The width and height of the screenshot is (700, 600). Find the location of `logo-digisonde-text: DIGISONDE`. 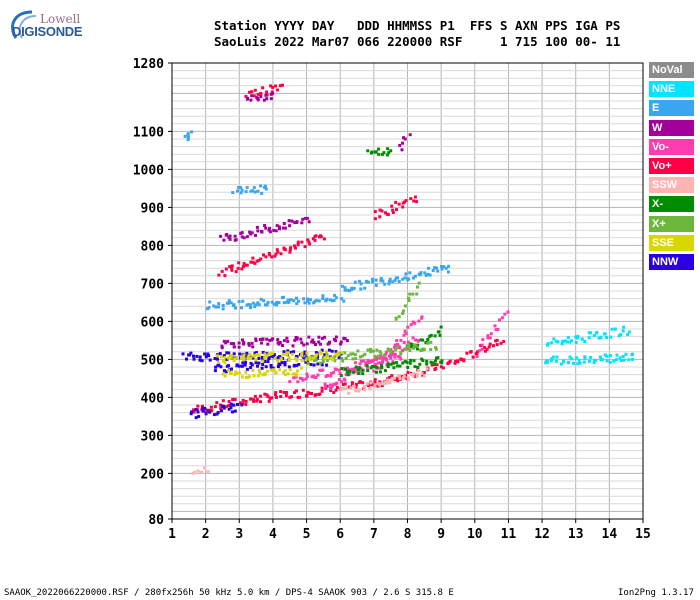

logo-digisonde-text: DIGISONDE is located at coordinates (47, 31).